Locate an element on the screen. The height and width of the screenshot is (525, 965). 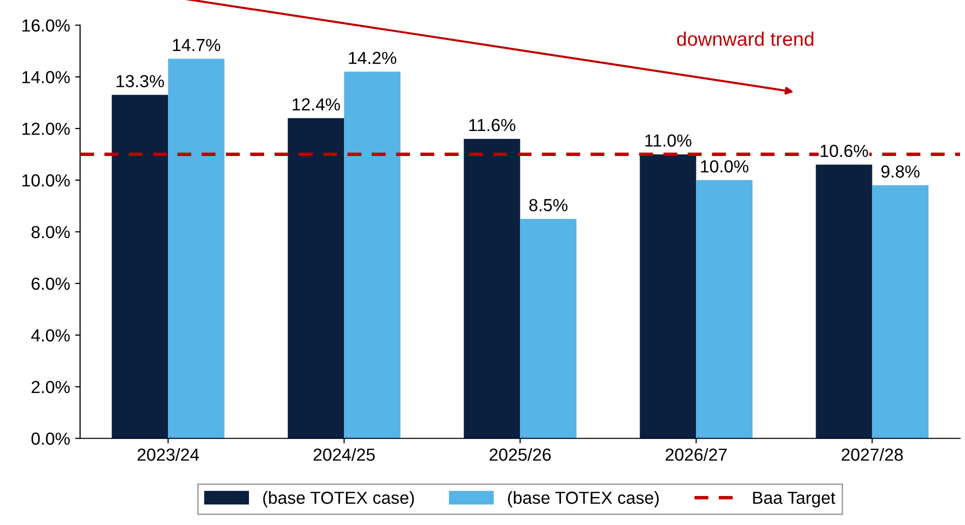
x-tick-label: 2024/25 is located at coordinates (344, 454).